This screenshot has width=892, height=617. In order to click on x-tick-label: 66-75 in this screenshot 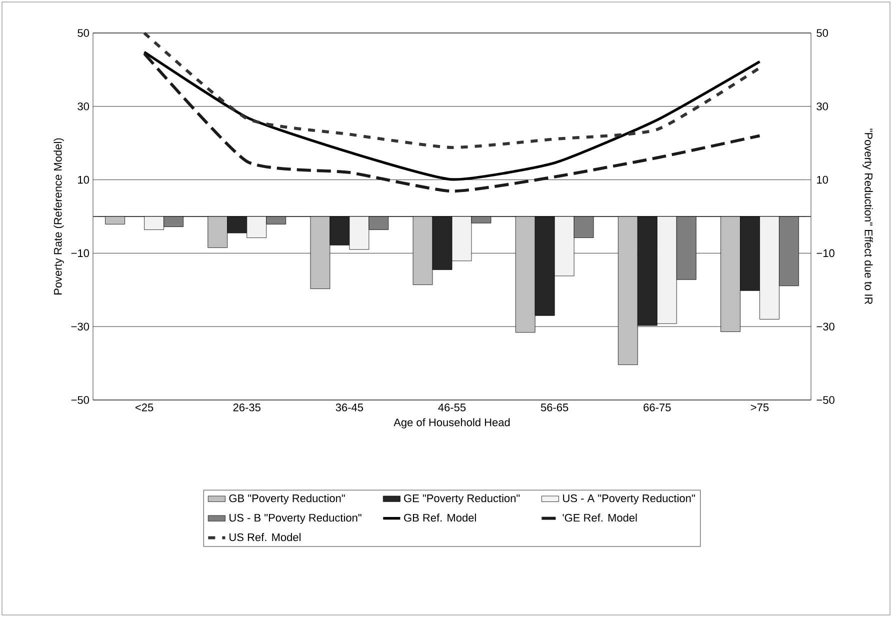, I will do `click(657, 408)`.